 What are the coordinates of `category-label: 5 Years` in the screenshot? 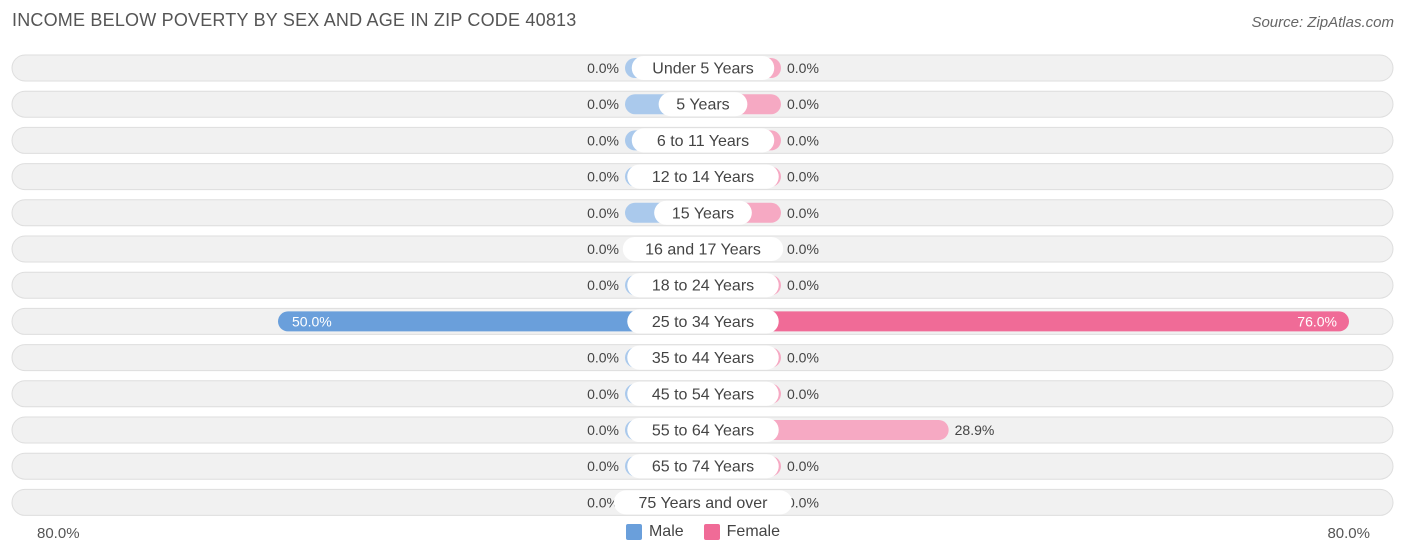 It's located at (702, 105).